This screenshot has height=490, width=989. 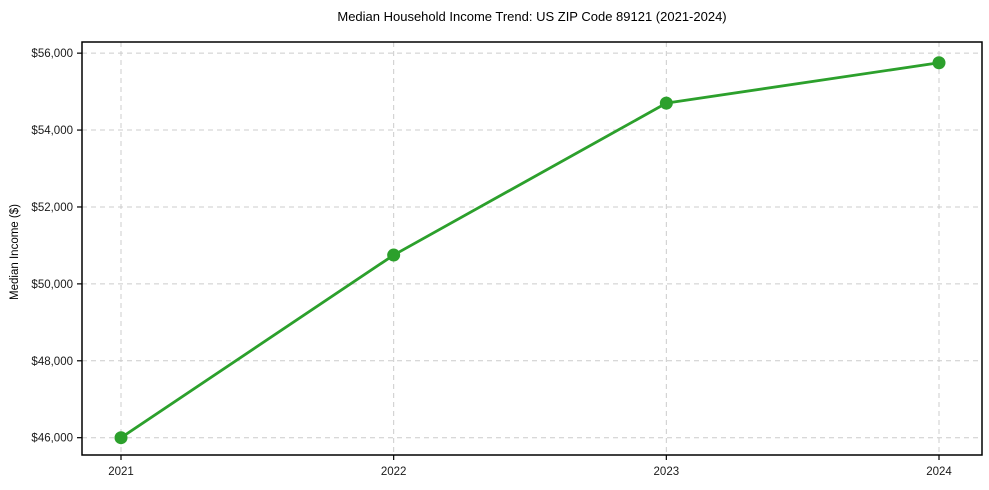 What do you see at coordinates (667, 472) in the screenshot?
I see `x-tick-label: 2023` at bounding box center [667, 472].